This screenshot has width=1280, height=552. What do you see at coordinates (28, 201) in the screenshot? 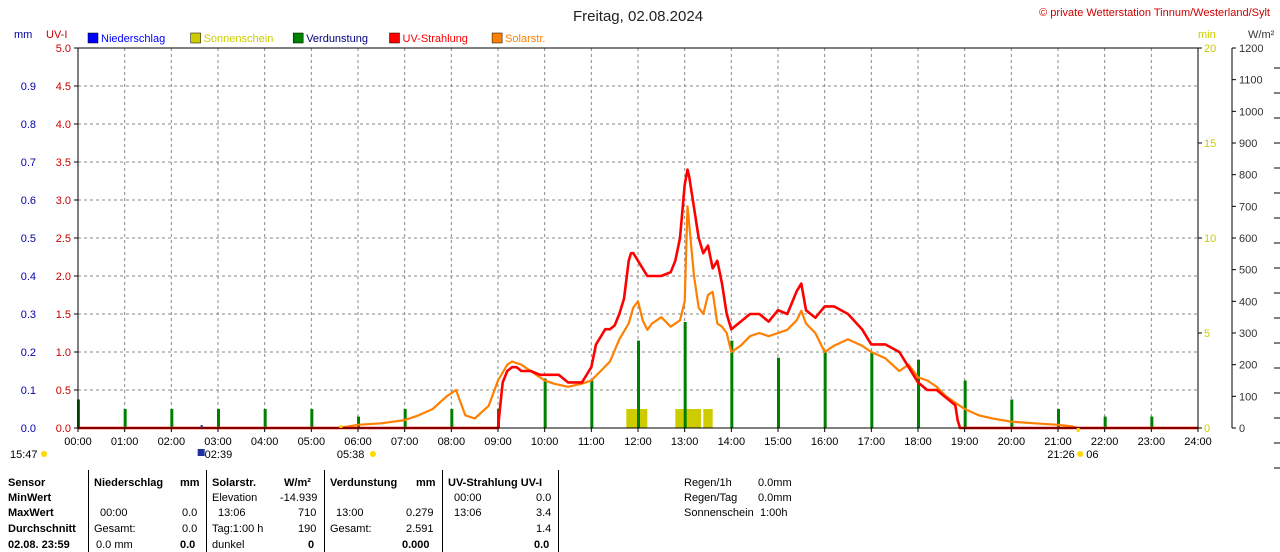
I see `mm-tick-label: 0.6` at bounding box center [28, 201].